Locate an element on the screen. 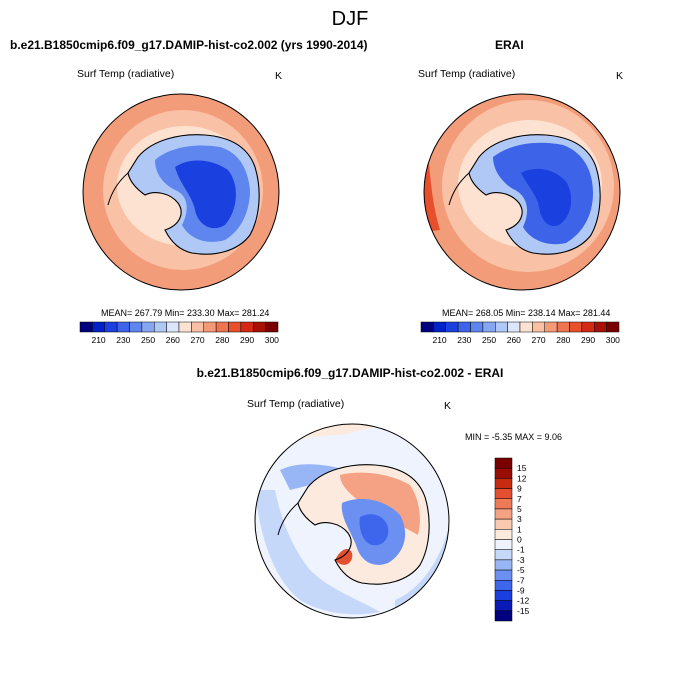 The image size is (700, 700). model-polar-map is located at coordinates (181, 192).